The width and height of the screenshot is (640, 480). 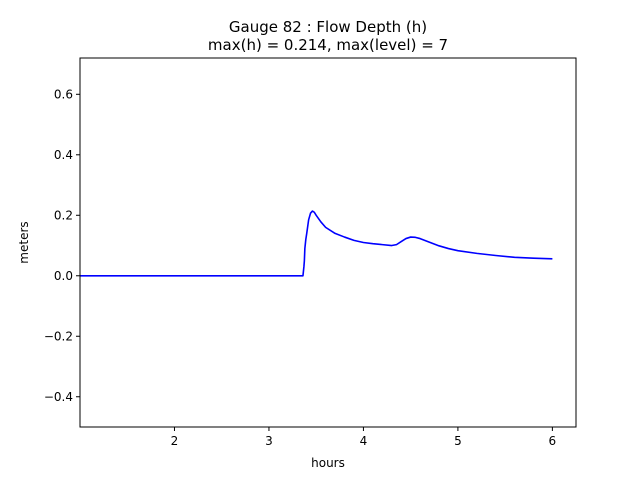 I want to click on x-tick-label: 6, so click(x=553, y=441).